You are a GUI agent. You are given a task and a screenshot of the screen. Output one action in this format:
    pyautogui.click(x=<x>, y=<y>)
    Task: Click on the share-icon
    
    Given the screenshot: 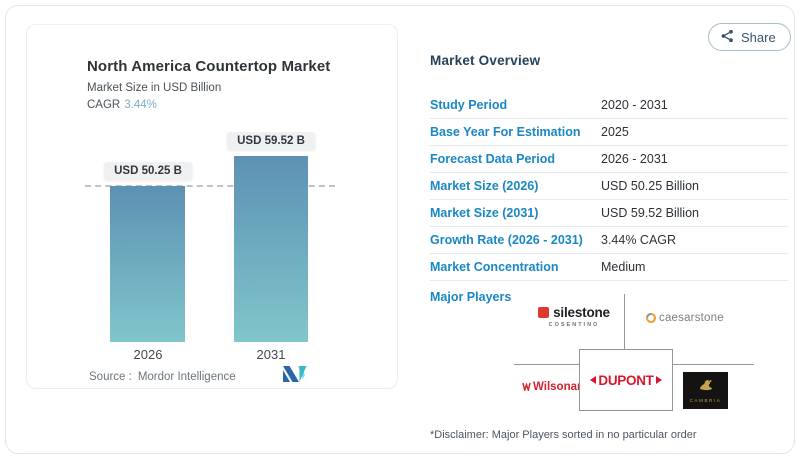 What is the action you would take?
    pyautogui.click(x=727, y=37)
    